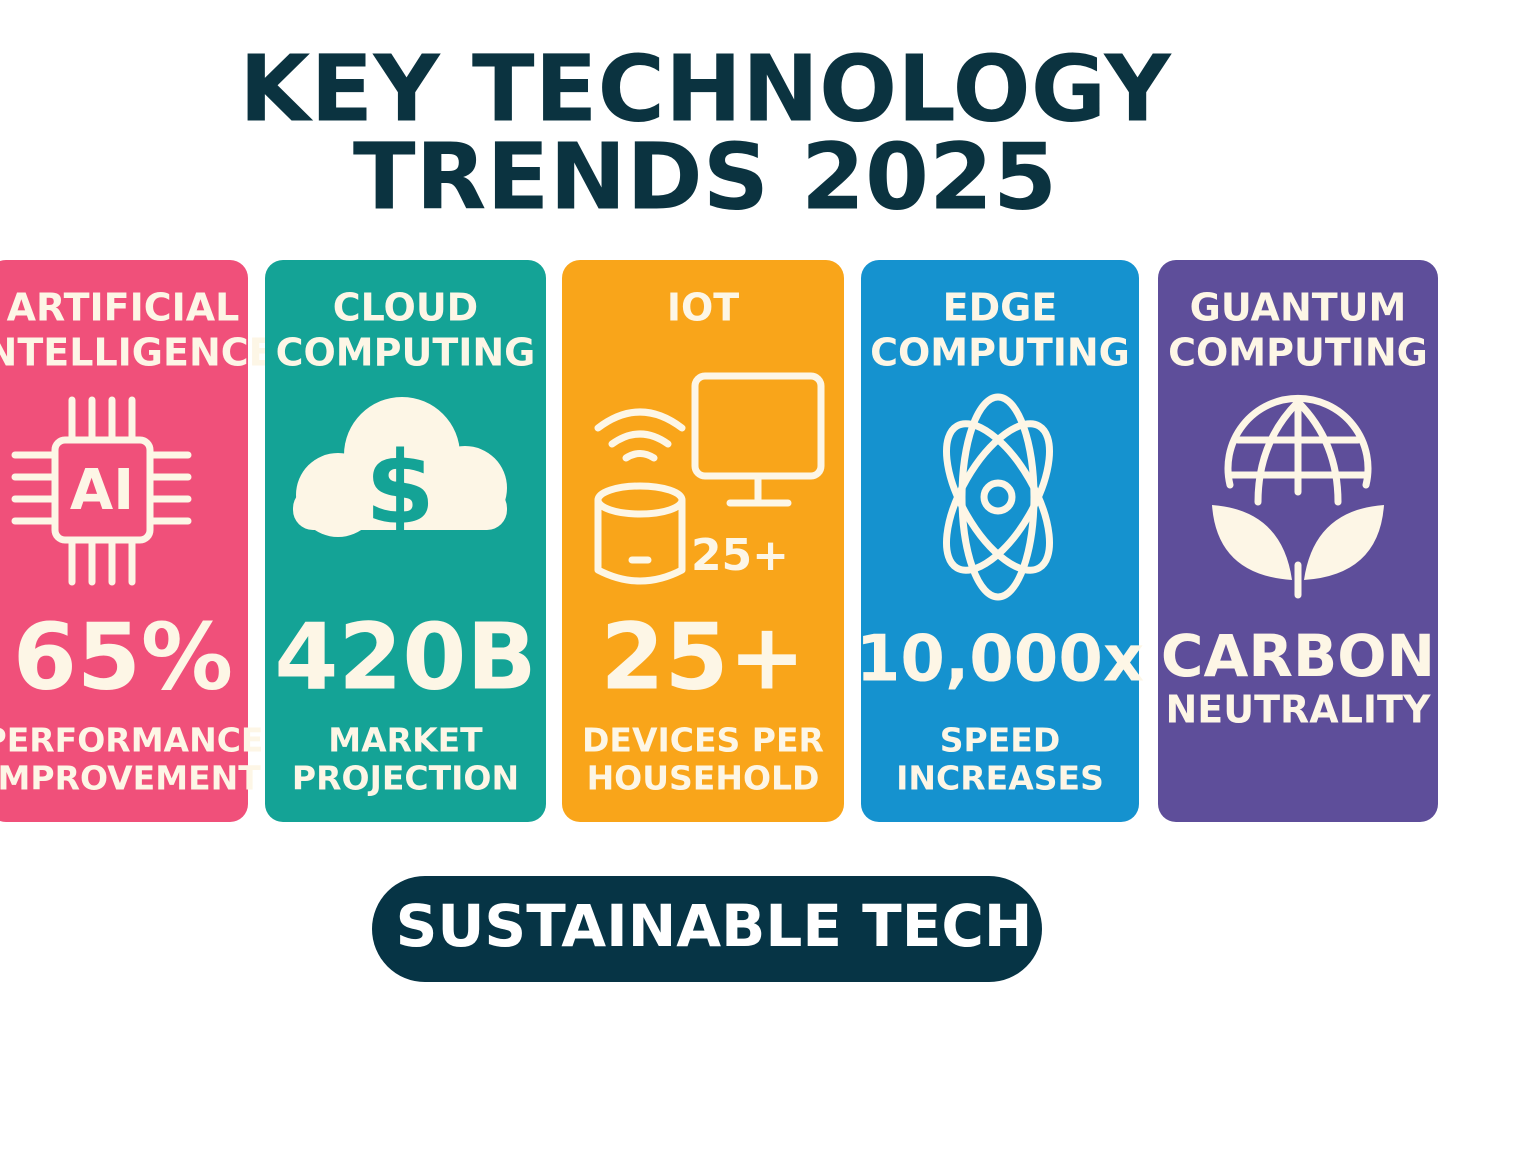  Describe the element at coordinates (1000, 778) in the screenshot. I see `card-label: INCREASES` at that location.